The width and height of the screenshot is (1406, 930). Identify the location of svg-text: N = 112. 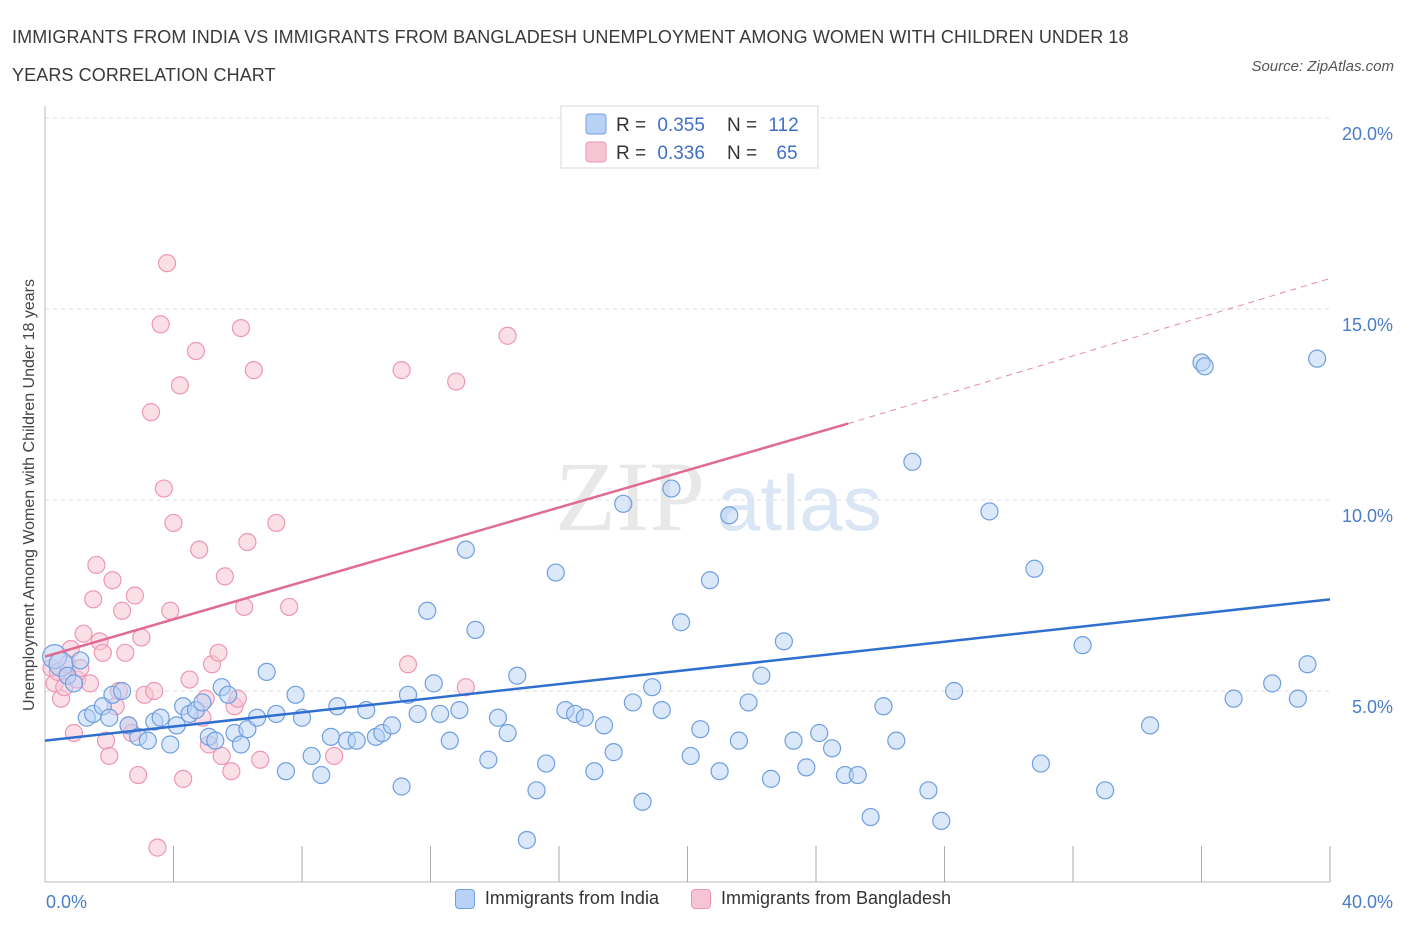
(763, 125).